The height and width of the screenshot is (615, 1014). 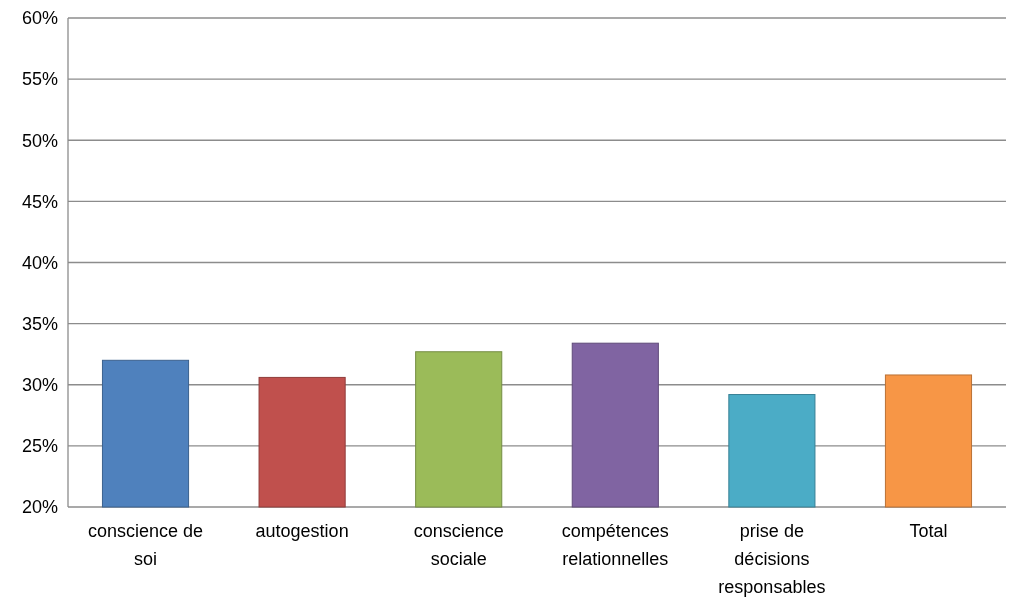 I want to click on y-tick-label: 45%, so click(x=39, y=201).